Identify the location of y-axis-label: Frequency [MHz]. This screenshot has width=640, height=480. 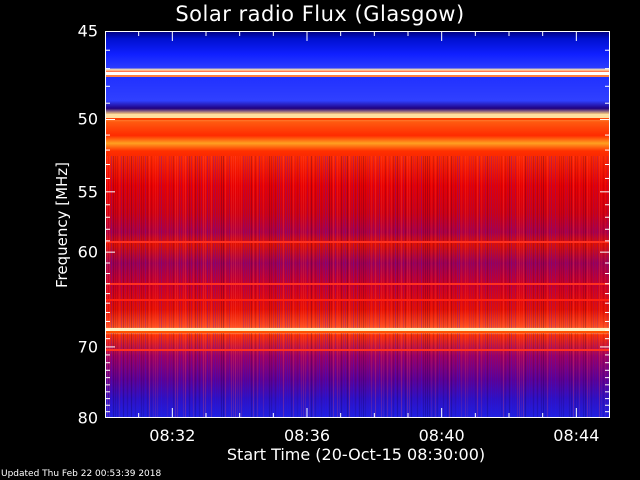
(62, 225).